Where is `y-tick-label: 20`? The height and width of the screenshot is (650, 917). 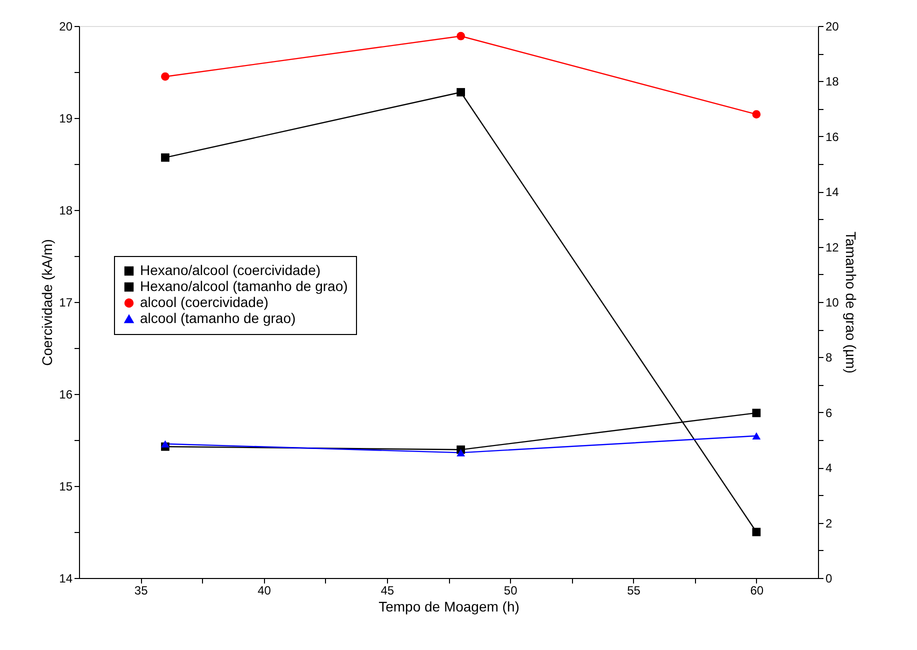
y-tick-label: 20 is located at coordinates (66, 27).